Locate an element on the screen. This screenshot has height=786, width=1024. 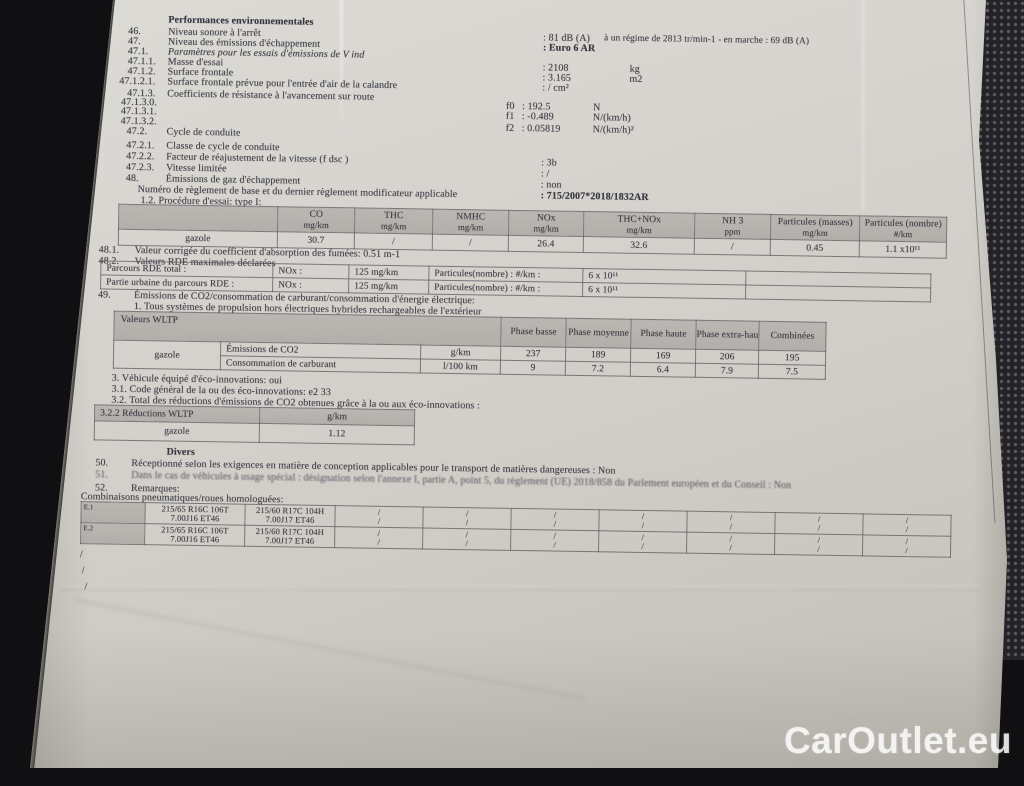
item-number: 47.2.2. is located at coordinates (140, 156).